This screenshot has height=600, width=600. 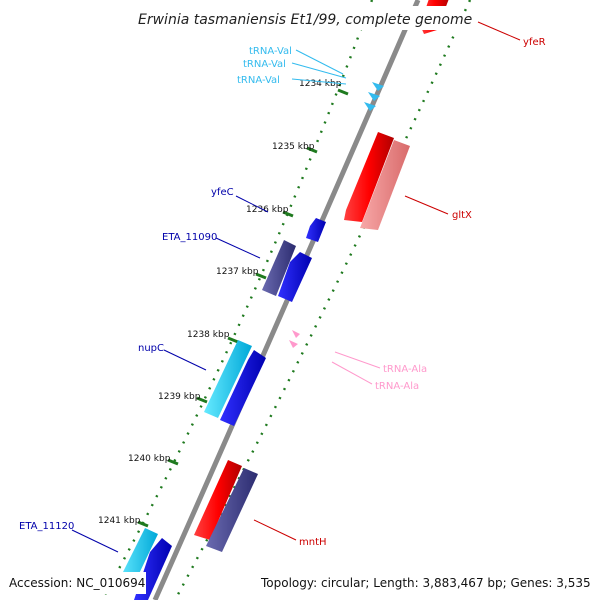 What do you see at coordinates (405, 369) in the screenshot?
I see `label-tRNA-Ala-1: tRNA-Ala` at bounding box center [405, 369].